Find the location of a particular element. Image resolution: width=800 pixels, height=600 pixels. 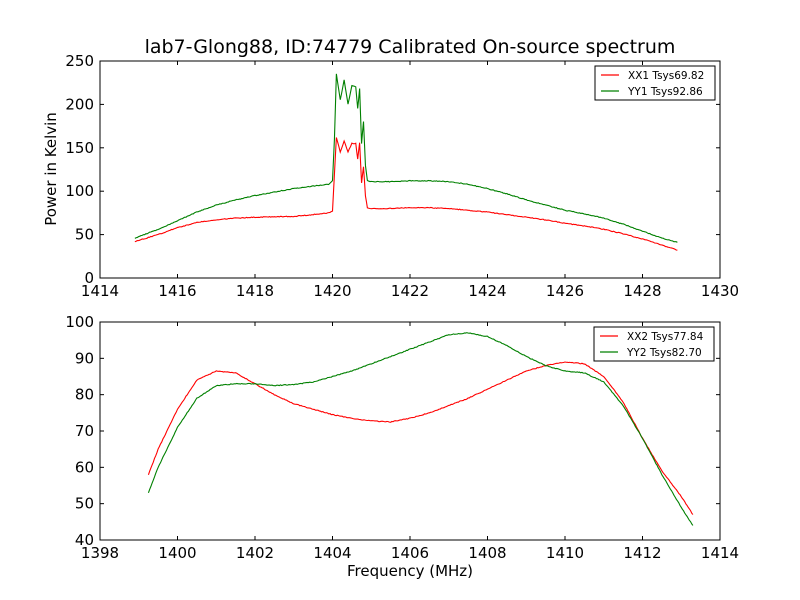

y-tick-label: 40 is located at coordinates (84, 540).